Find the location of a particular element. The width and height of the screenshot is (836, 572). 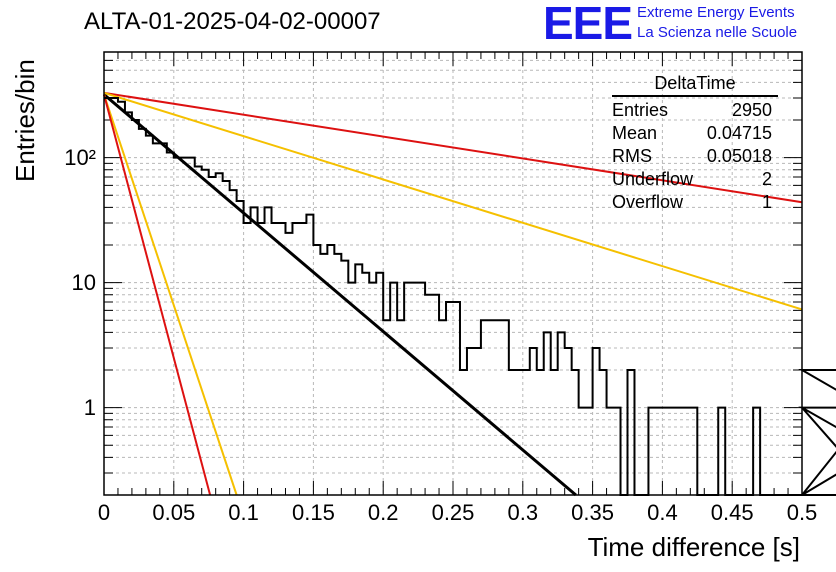

stats-row-entries: Entries 2950 is located at coordinates (695, 110).